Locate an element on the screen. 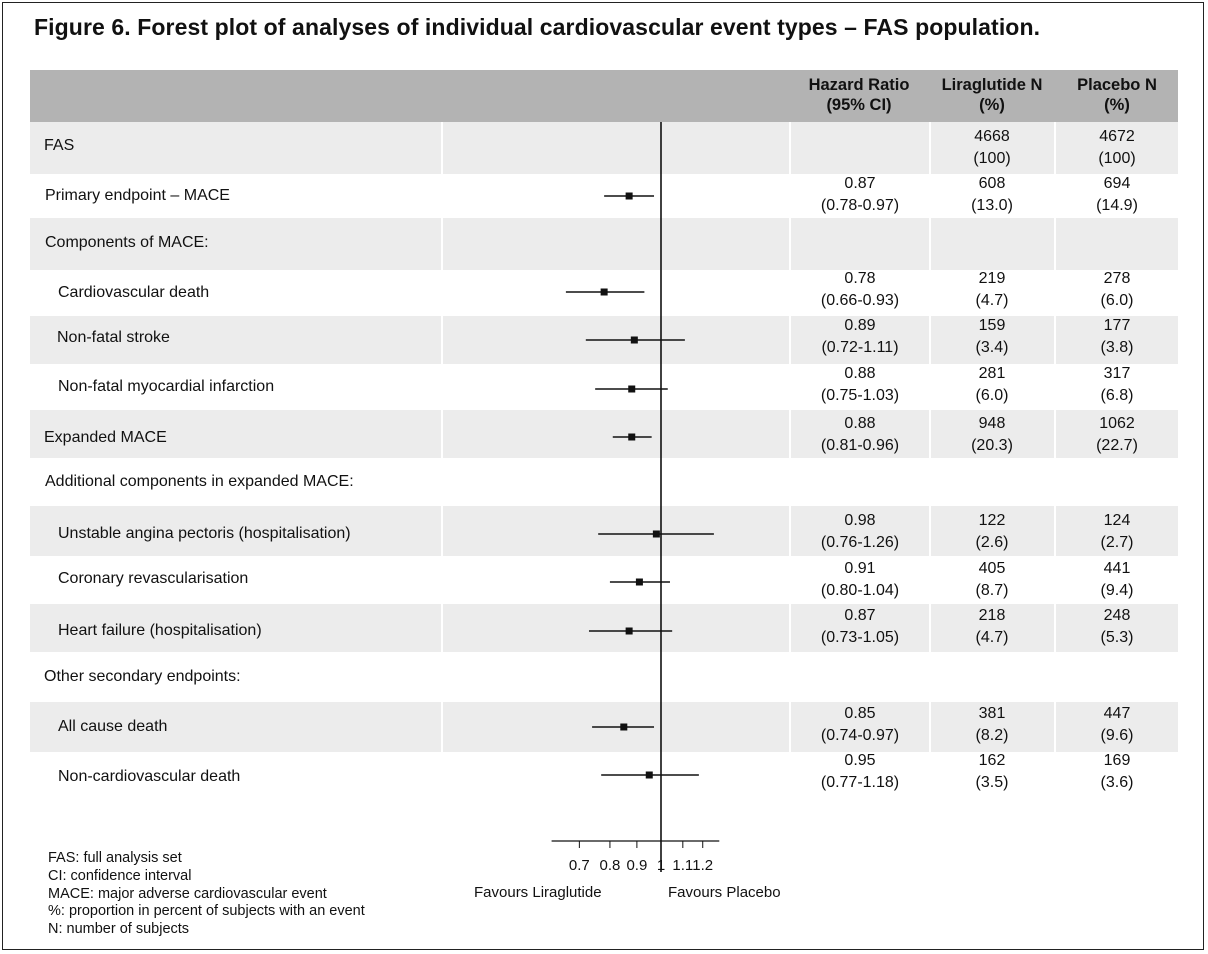  plac-cell: 317 (6.8) is located at coordinates (1117, 385).